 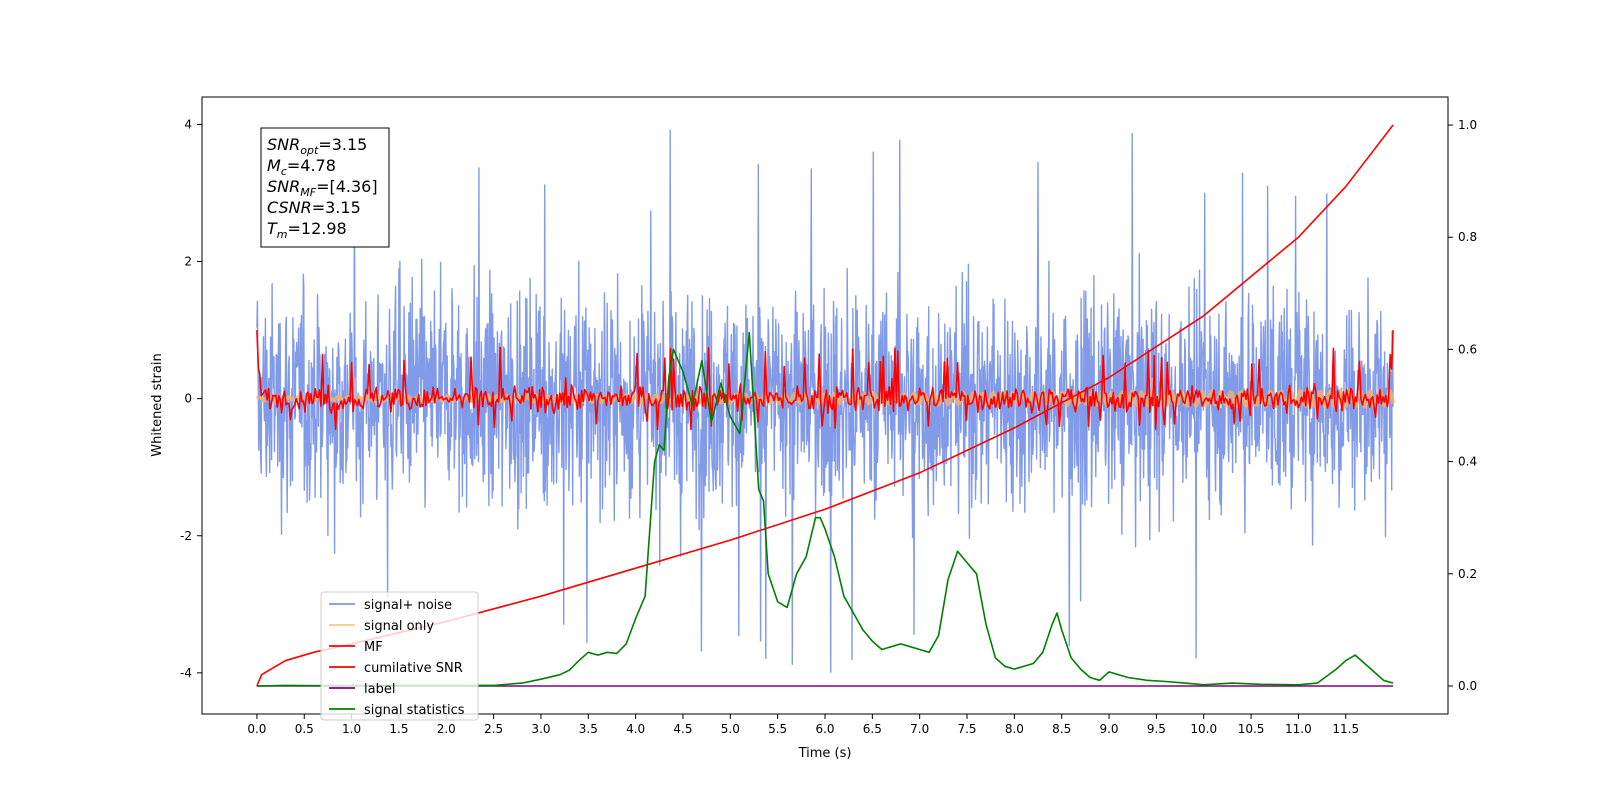 What do you see at coordinates (824, 729) in the screenshot?
I see `x-tick-label: 6.0` at bounding box center [824, 729].